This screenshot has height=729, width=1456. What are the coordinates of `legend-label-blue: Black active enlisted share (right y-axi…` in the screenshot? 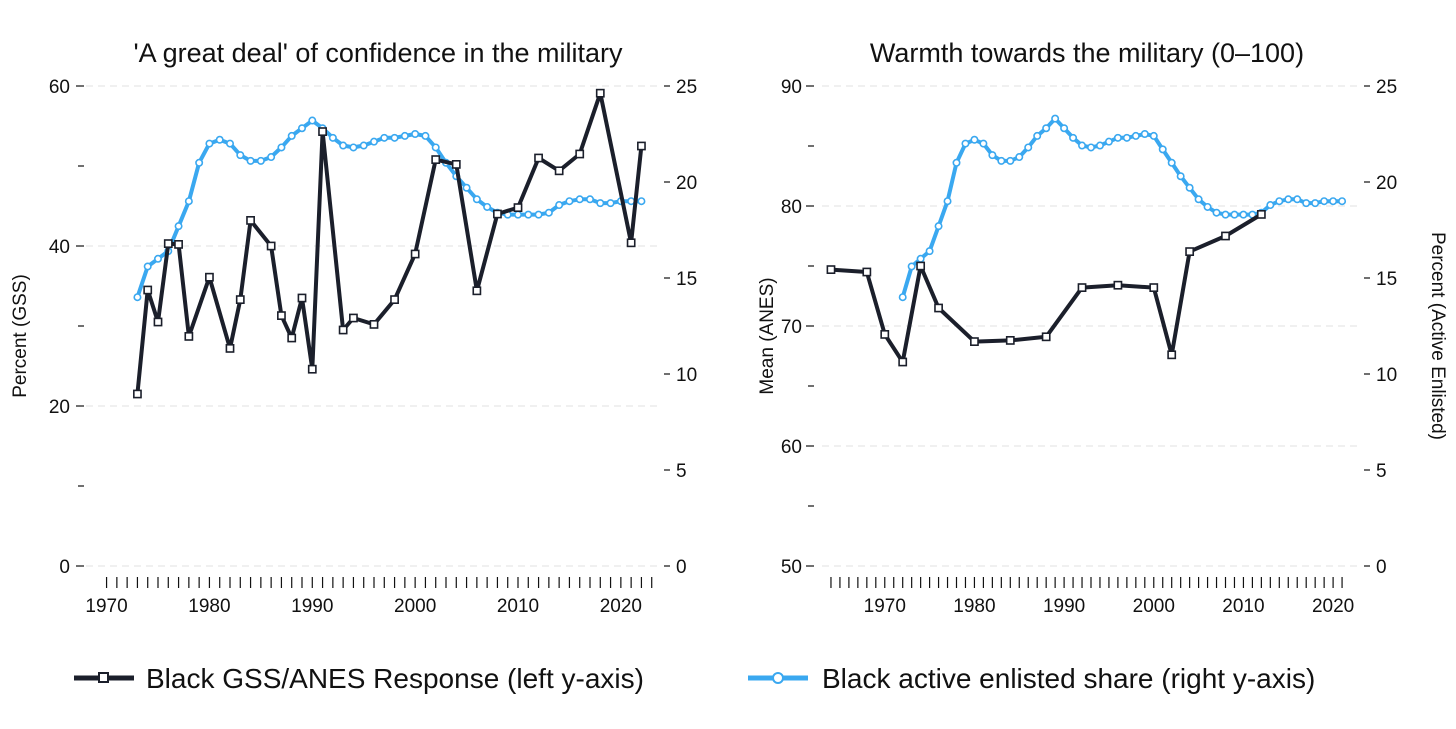 It's located at (1068, 678).